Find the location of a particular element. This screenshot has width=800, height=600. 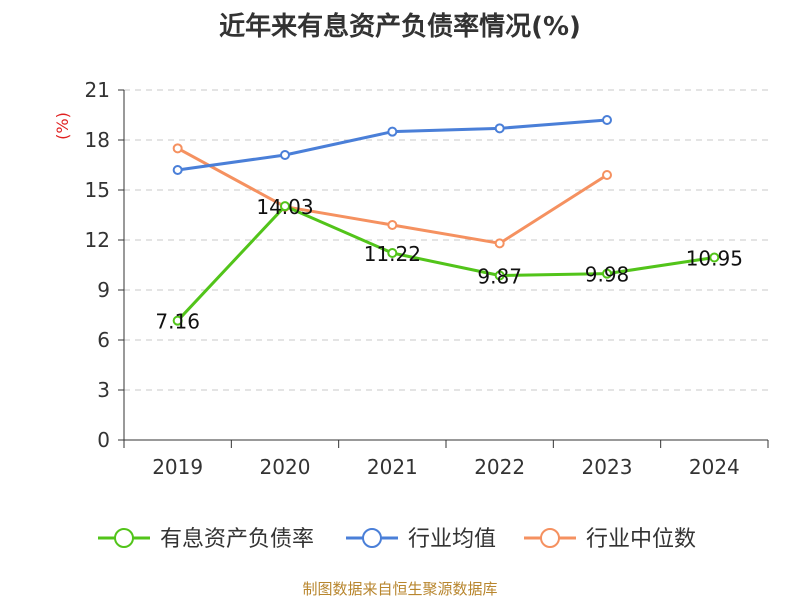

x-tick-label: 2020 is located at coordinates (285, 467).